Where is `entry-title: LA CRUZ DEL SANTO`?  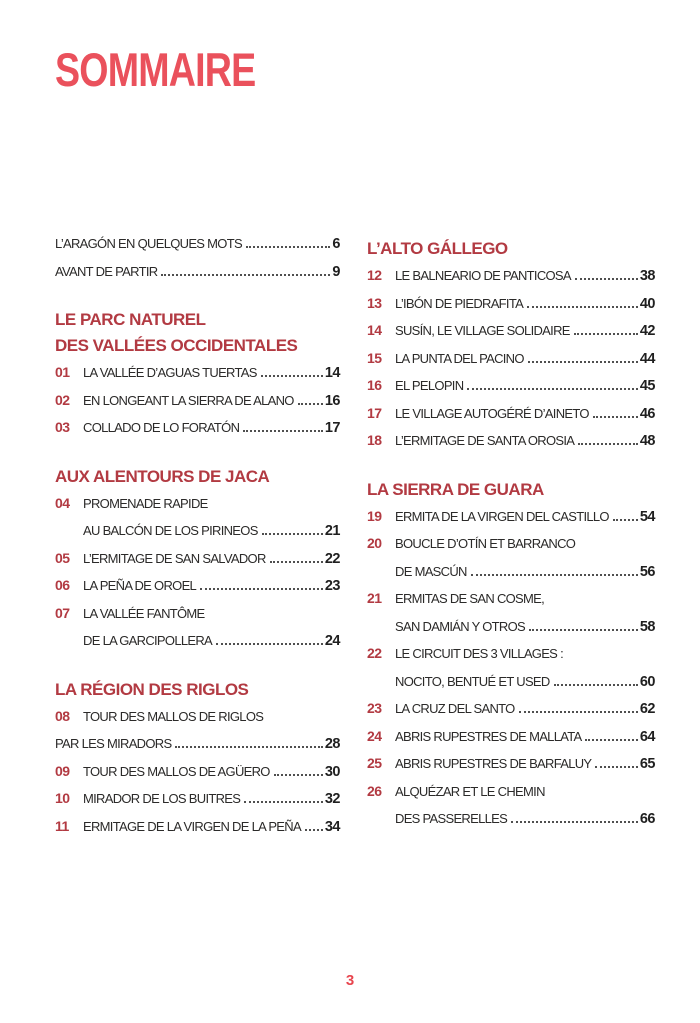
entry-title: LA CRUZ DEL SANTO is located at coordinates (455, 708).